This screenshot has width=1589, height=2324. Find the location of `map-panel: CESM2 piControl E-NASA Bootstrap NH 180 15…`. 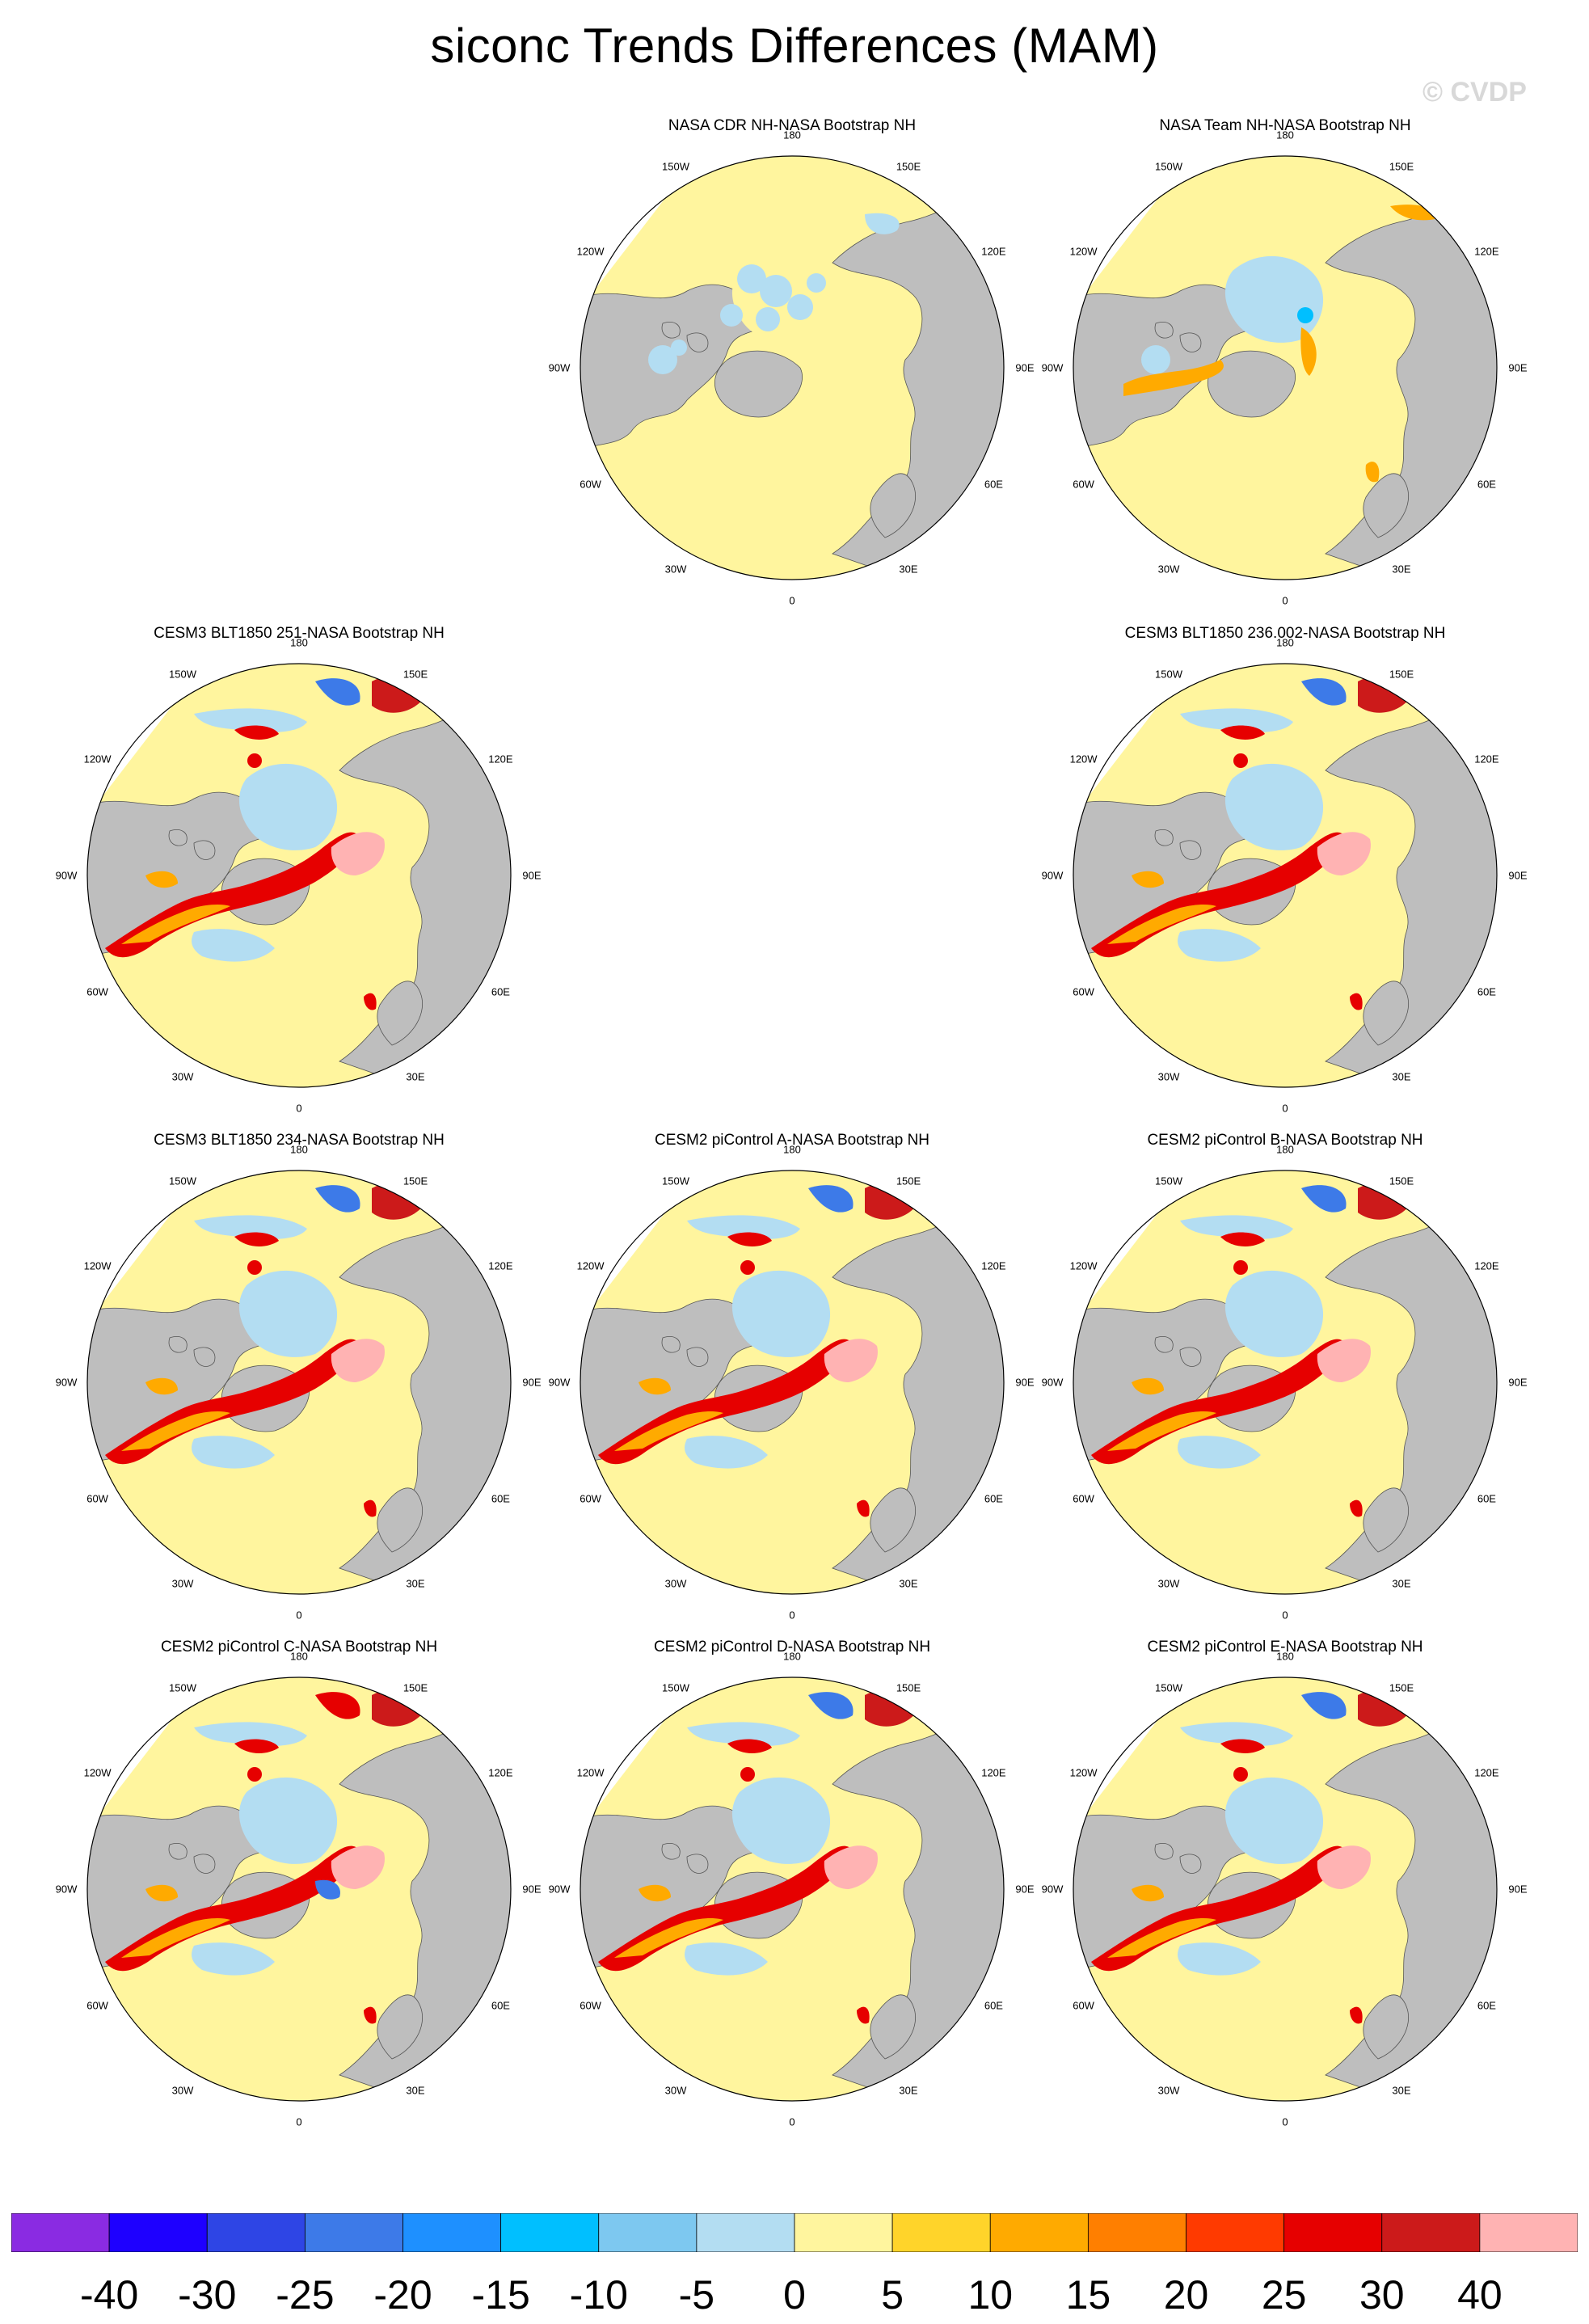

map-panel: CESM2 piControl E-NASA Bootstrap NH 180 15… is located at coordinates (1285, 1890).